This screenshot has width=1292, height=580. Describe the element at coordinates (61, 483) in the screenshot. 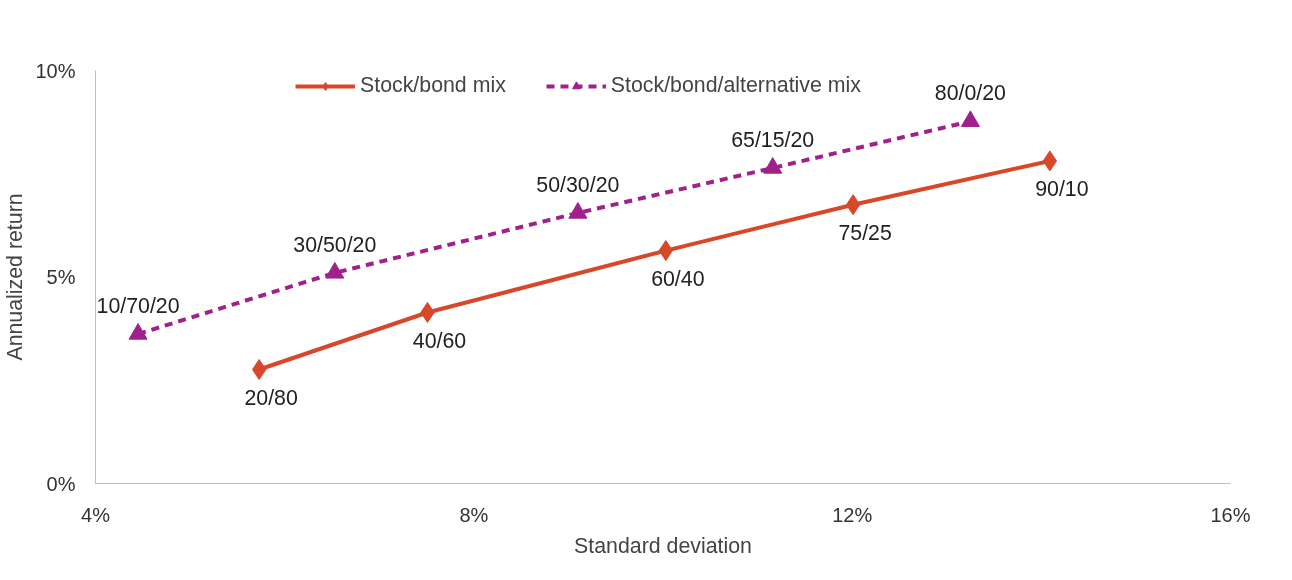

I see `y-tick-label: 0%` at that location.